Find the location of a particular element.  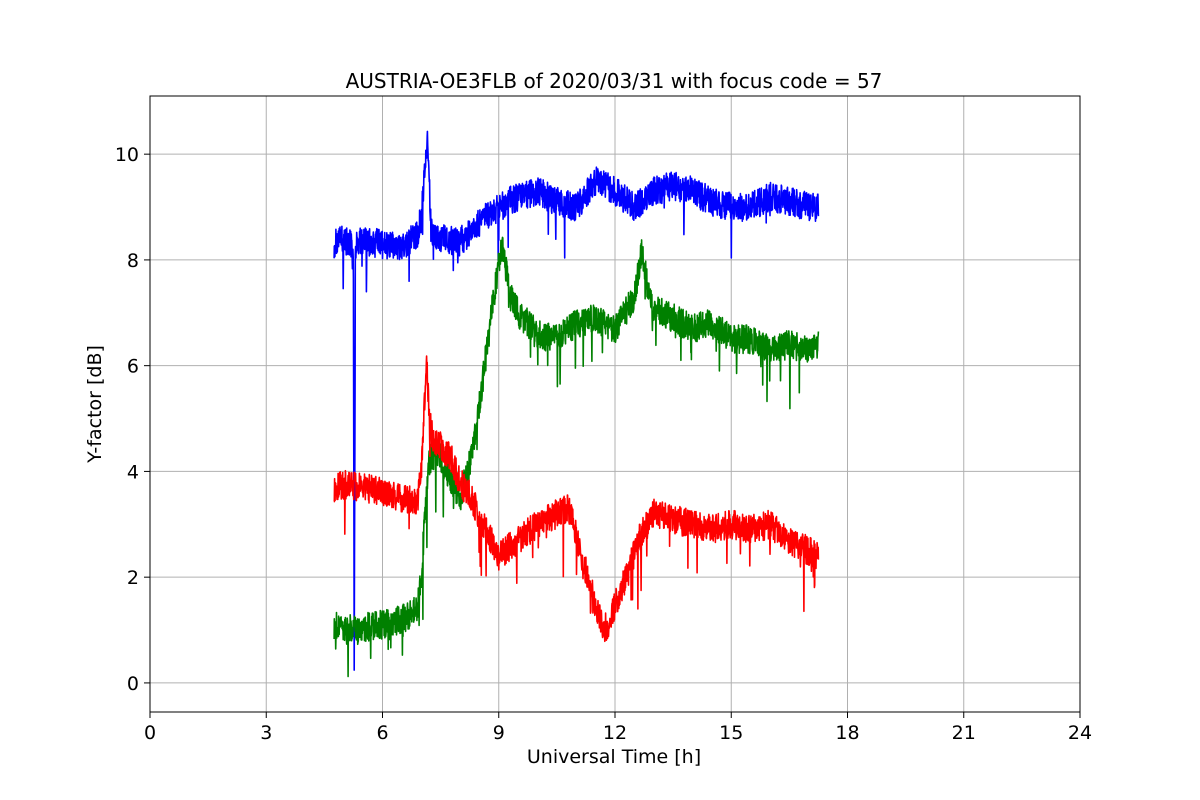

x-tick-label: 18 is located at coordinates (847, 733).